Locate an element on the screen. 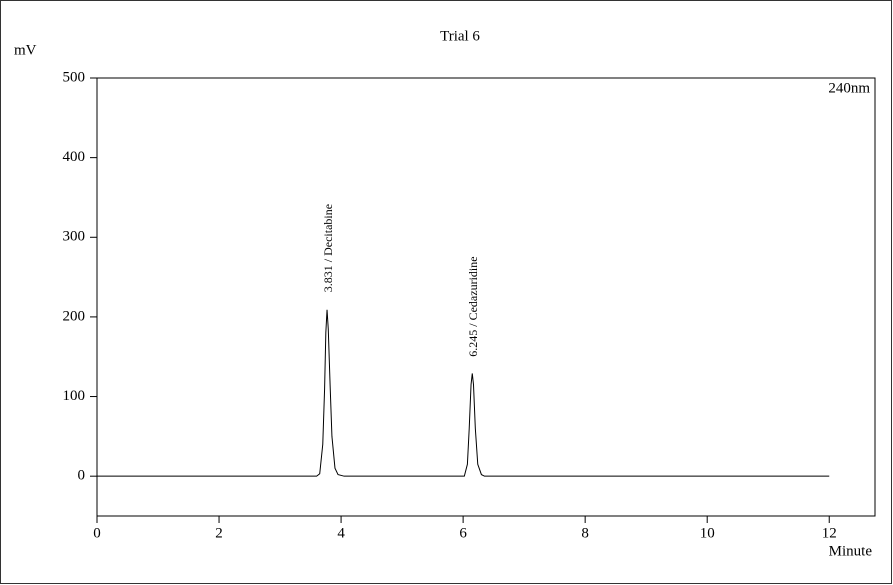 The height and width of the screenshot is (585, 893). y-axis-label: mV is located at coordinates (25, 50).